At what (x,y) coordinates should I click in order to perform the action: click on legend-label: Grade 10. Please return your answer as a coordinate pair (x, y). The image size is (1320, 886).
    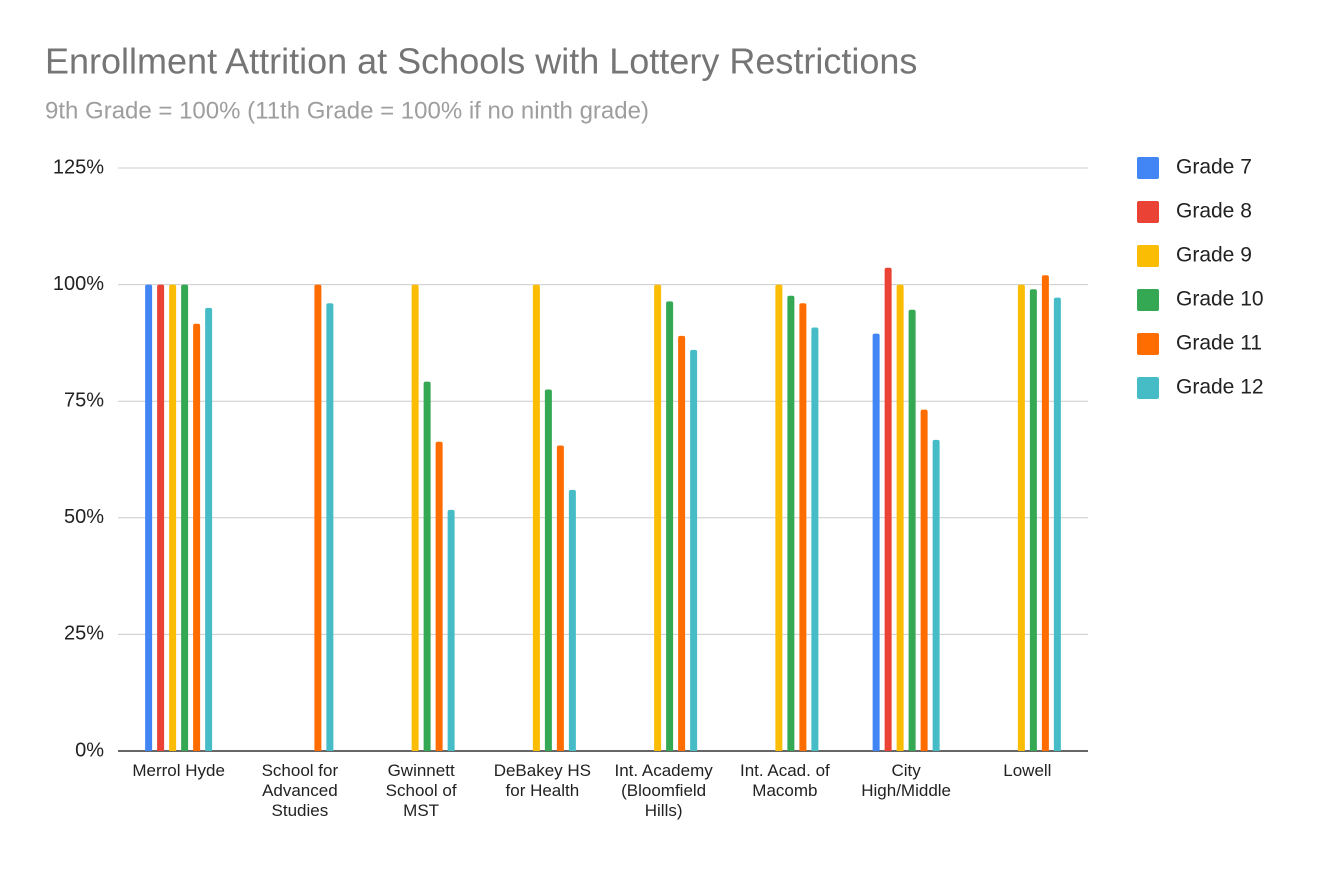
    Looking at the image, I should click on (1220, 299).